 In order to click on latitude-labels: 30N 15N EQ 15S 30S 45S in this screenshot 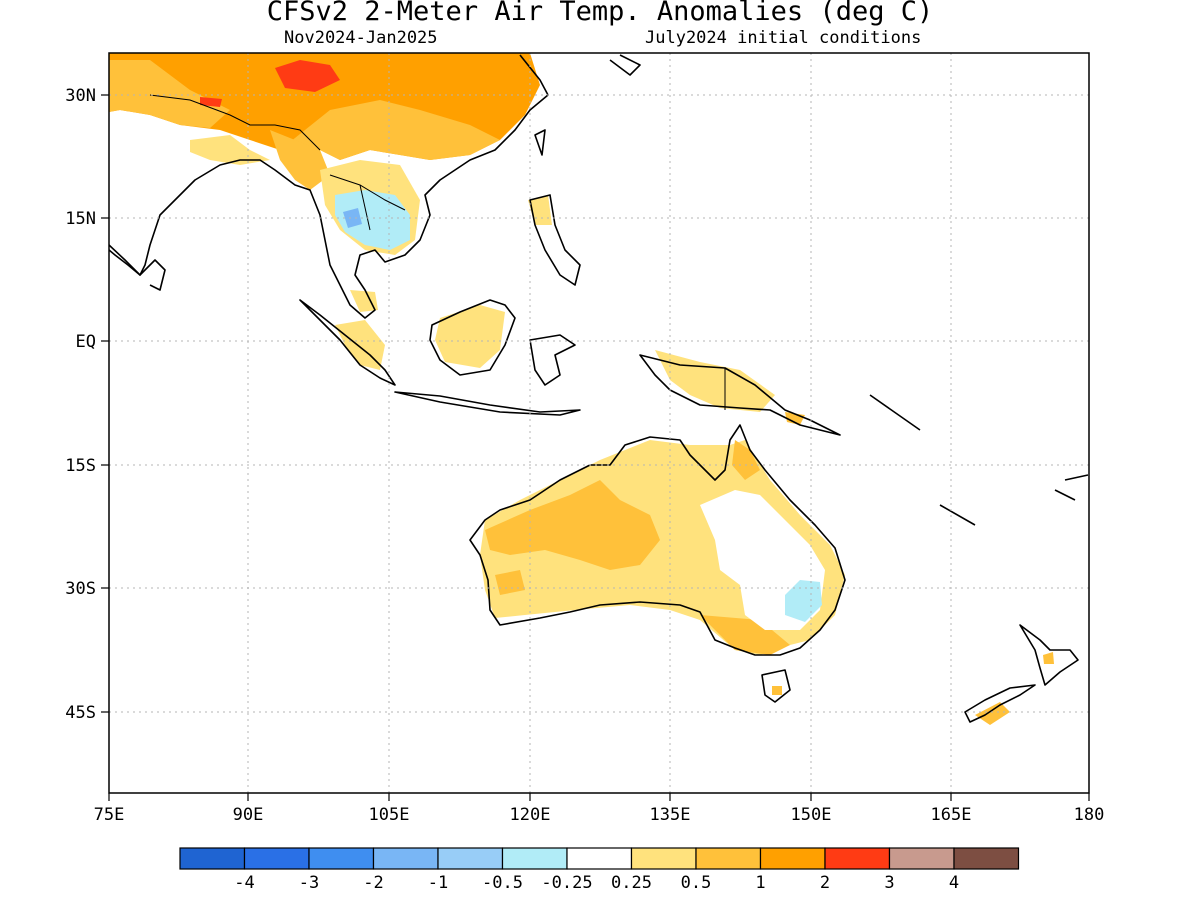, I will do `click(80, 404)`.